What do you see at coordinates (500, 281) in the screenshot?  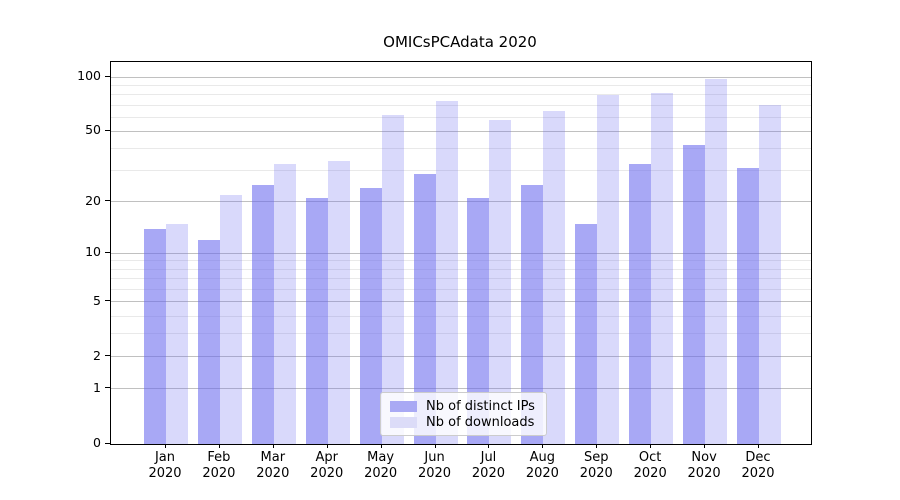 I see `bar-downloads-jul` at bounding box center [500, 281].